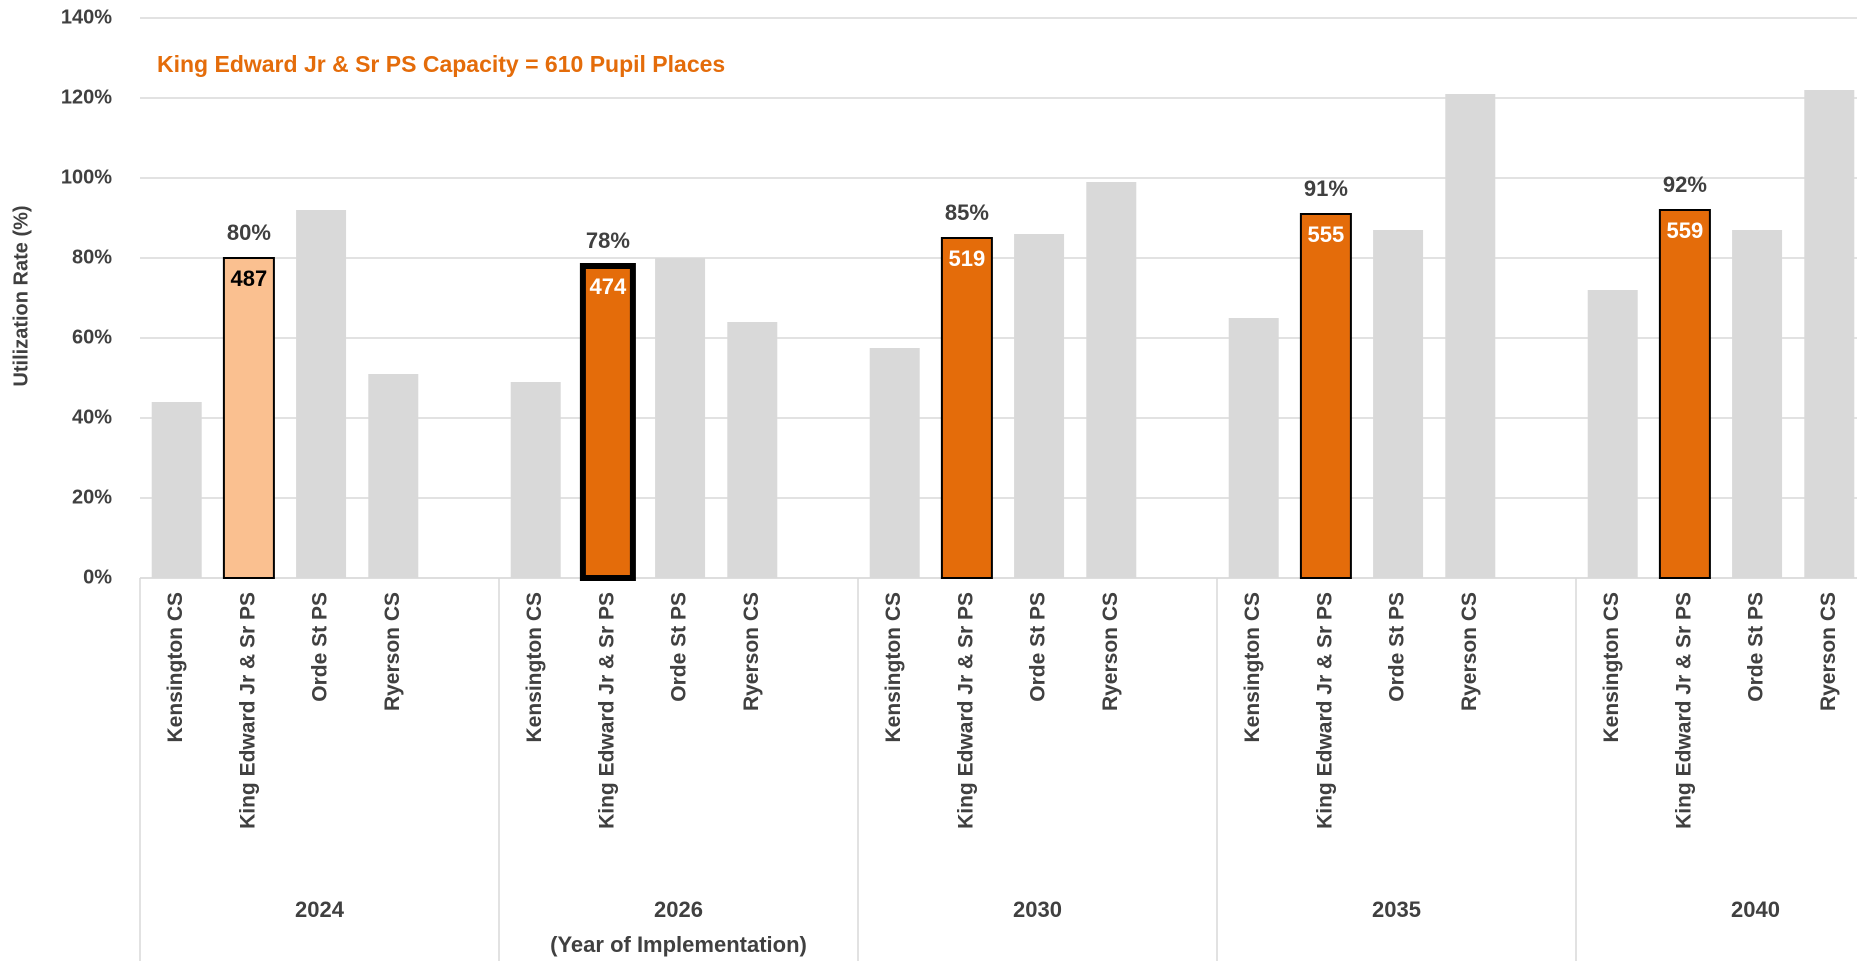 This screenshot has width=1857, height=961. I want to click on y-tick-label: 20%, so click(92, 497).